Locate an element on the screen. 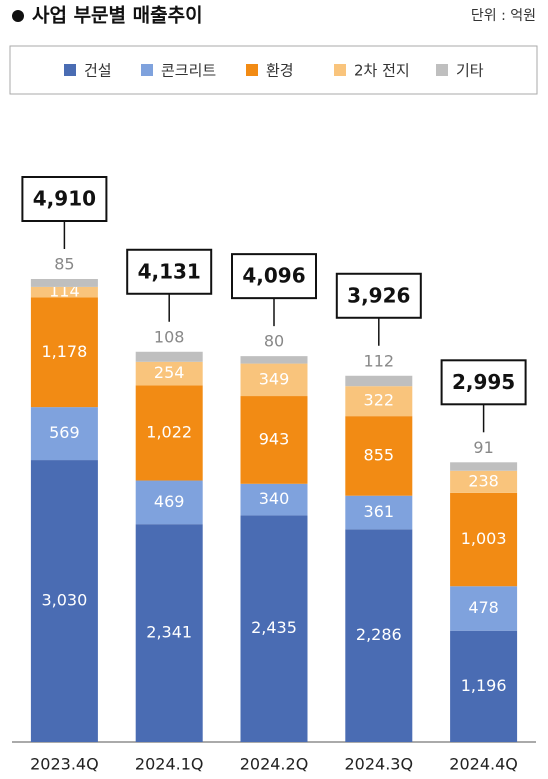 Image resolution: width=548 pixels, height=779 pixels. title-bullet is located at coordinates (18, 16).